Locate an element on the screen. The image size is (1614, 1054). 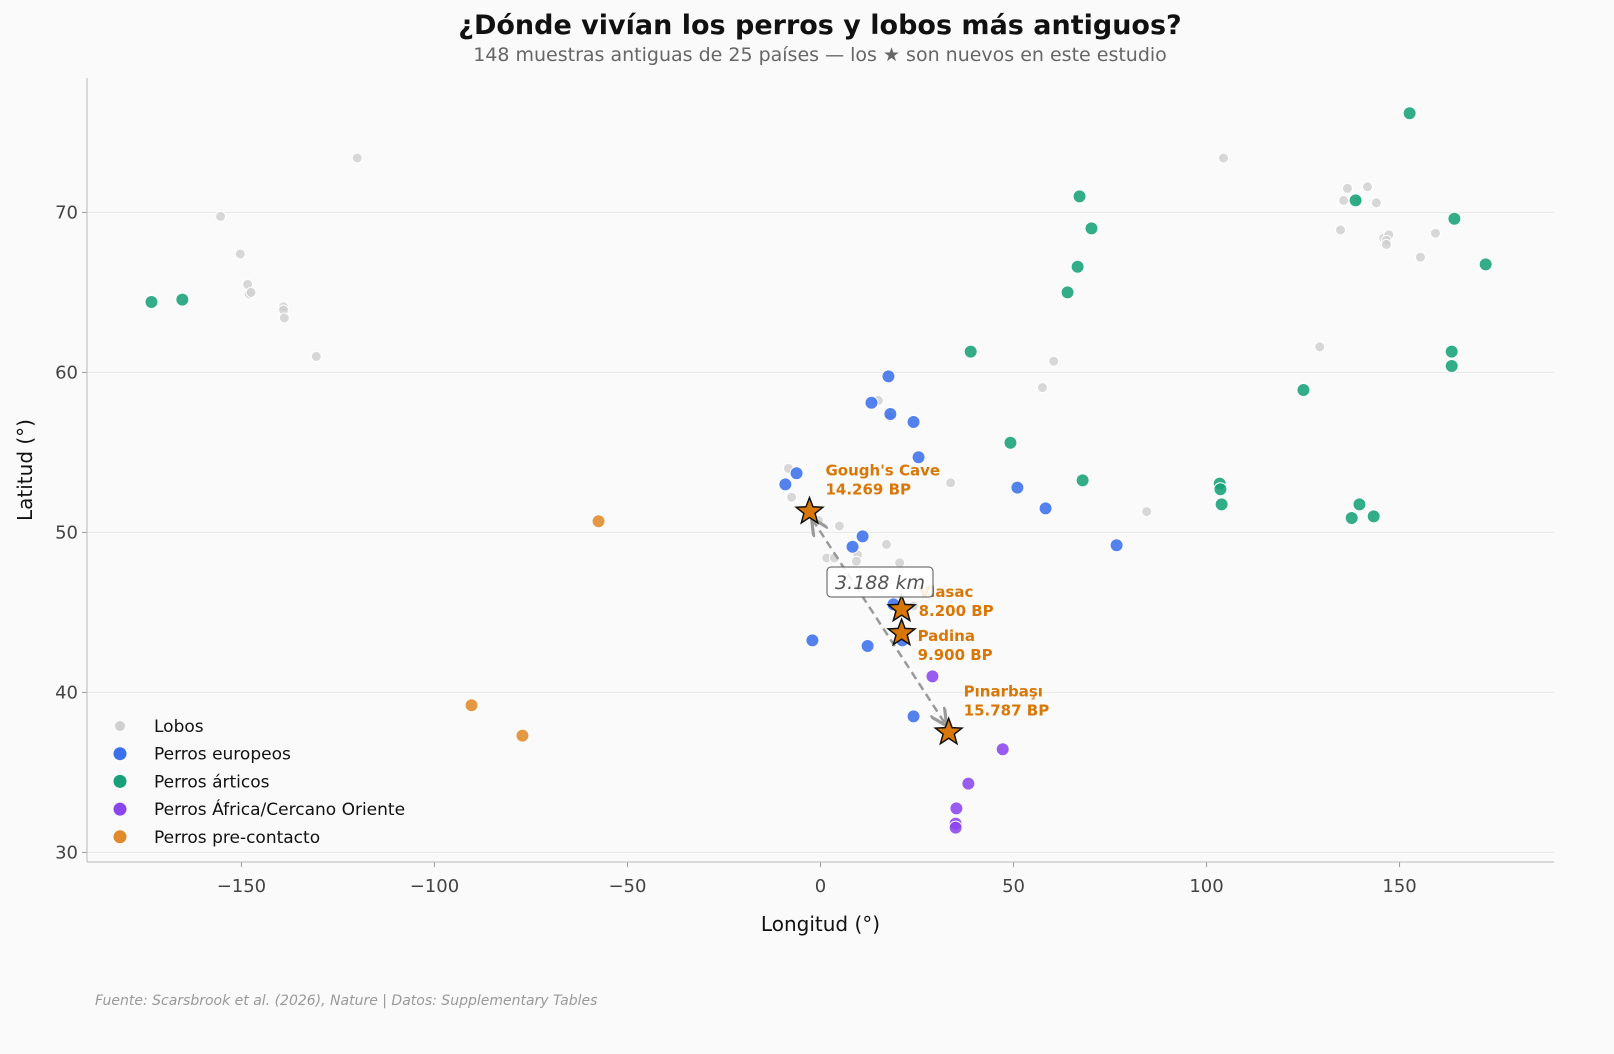
distance-label: 3.188 km is located at coordinates (880, 583).